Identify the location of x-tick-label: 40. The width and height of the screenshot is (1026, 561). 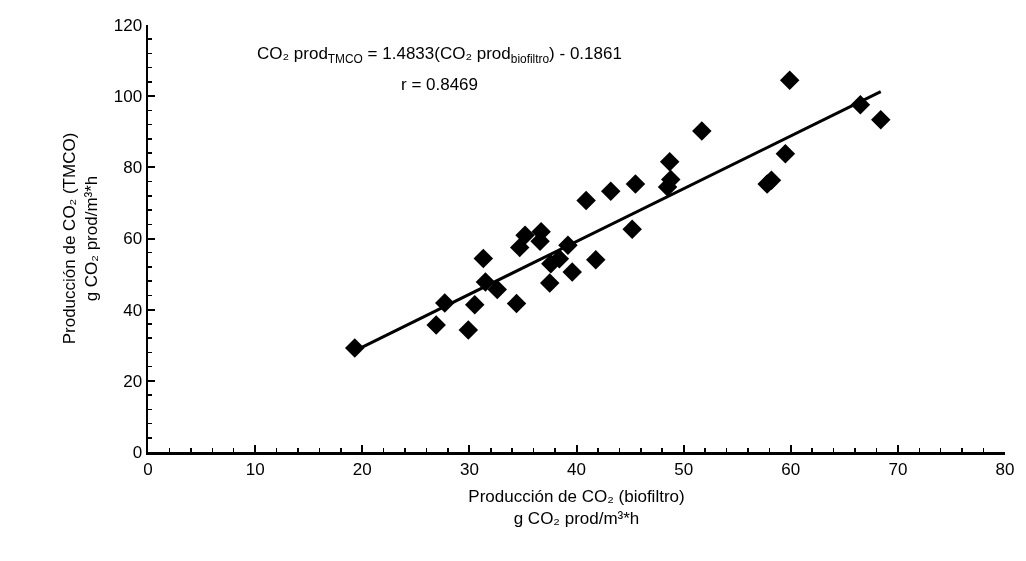
(576, 469).